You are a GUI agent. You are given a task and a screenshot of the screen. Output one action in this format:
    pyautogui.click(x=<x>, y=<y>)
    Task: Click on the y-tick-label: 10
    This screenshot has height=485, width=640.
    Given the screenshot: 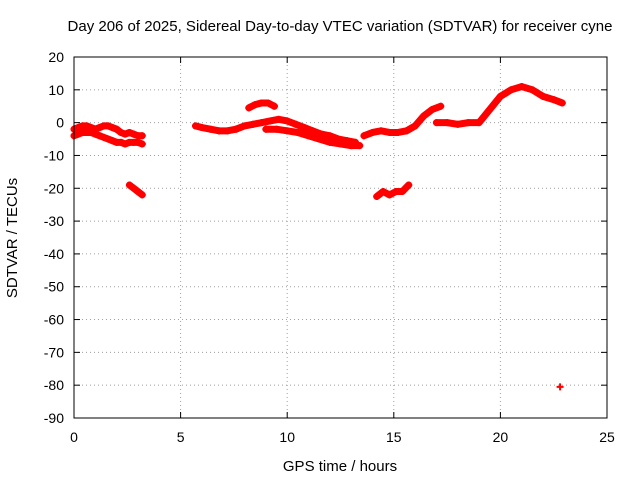 What is the action you would take?
    pyautogui.click(x=56, y=90)
    